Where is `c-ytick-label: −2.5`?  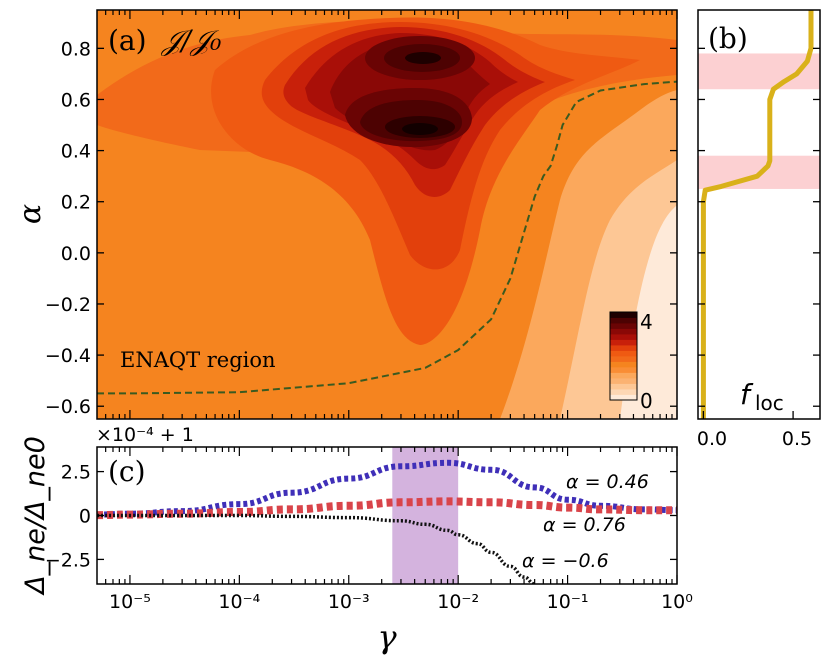
c-ytick-label: −2.5 is located at coordinates (68, 560).